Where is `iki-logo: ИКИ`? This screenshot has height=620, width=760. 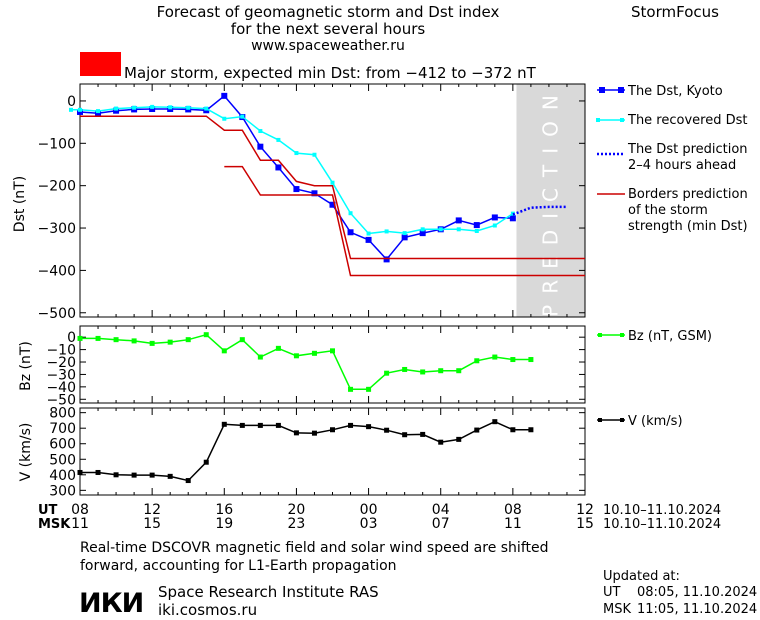
iki-logo: ИКИ is located at coordinates (111, 603).